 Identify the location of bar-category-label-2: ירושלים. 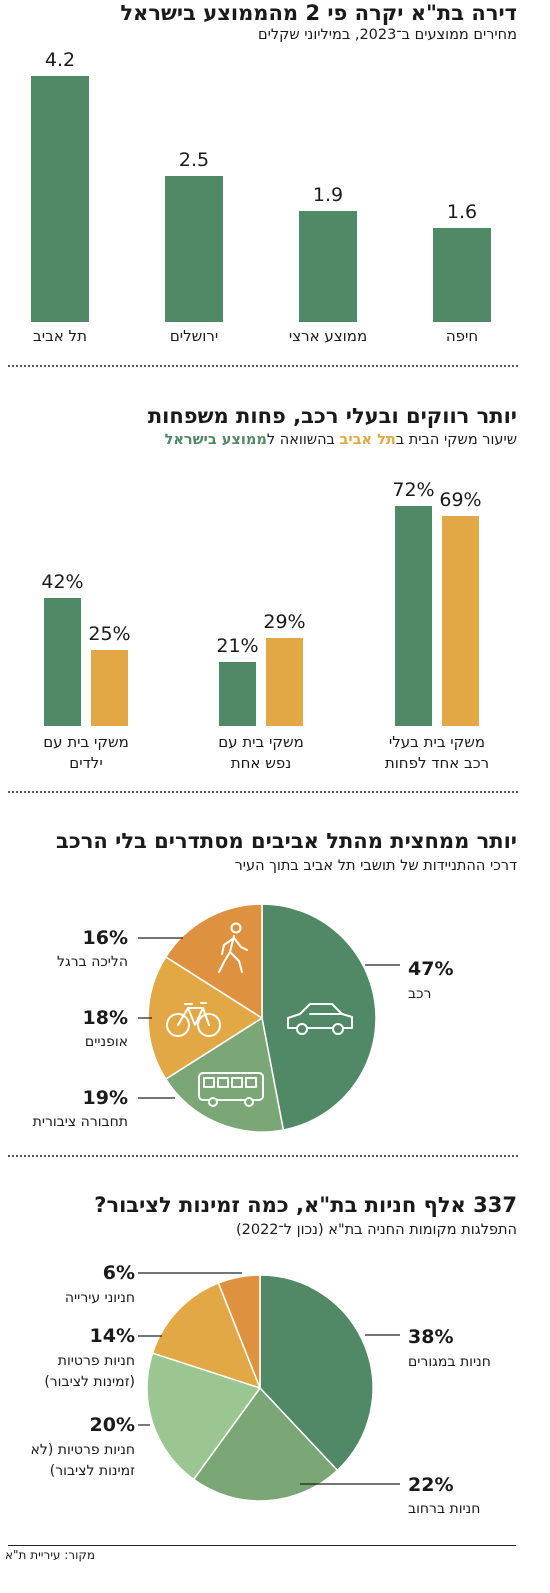
(194, 336).